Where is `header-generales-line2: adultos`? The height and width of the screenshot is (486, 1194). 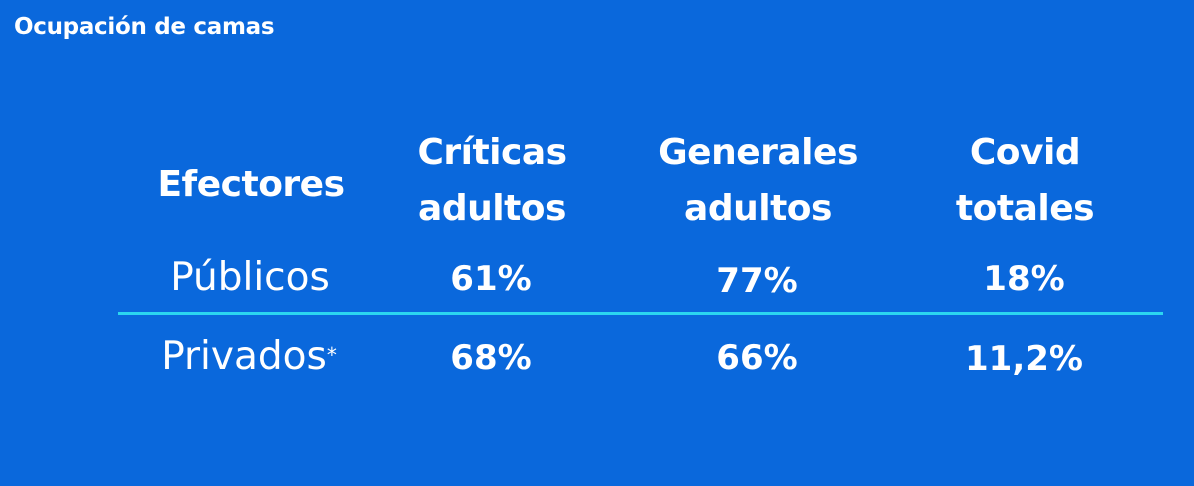
header-generales-line2: adultos is located at coordinates (758, 208).